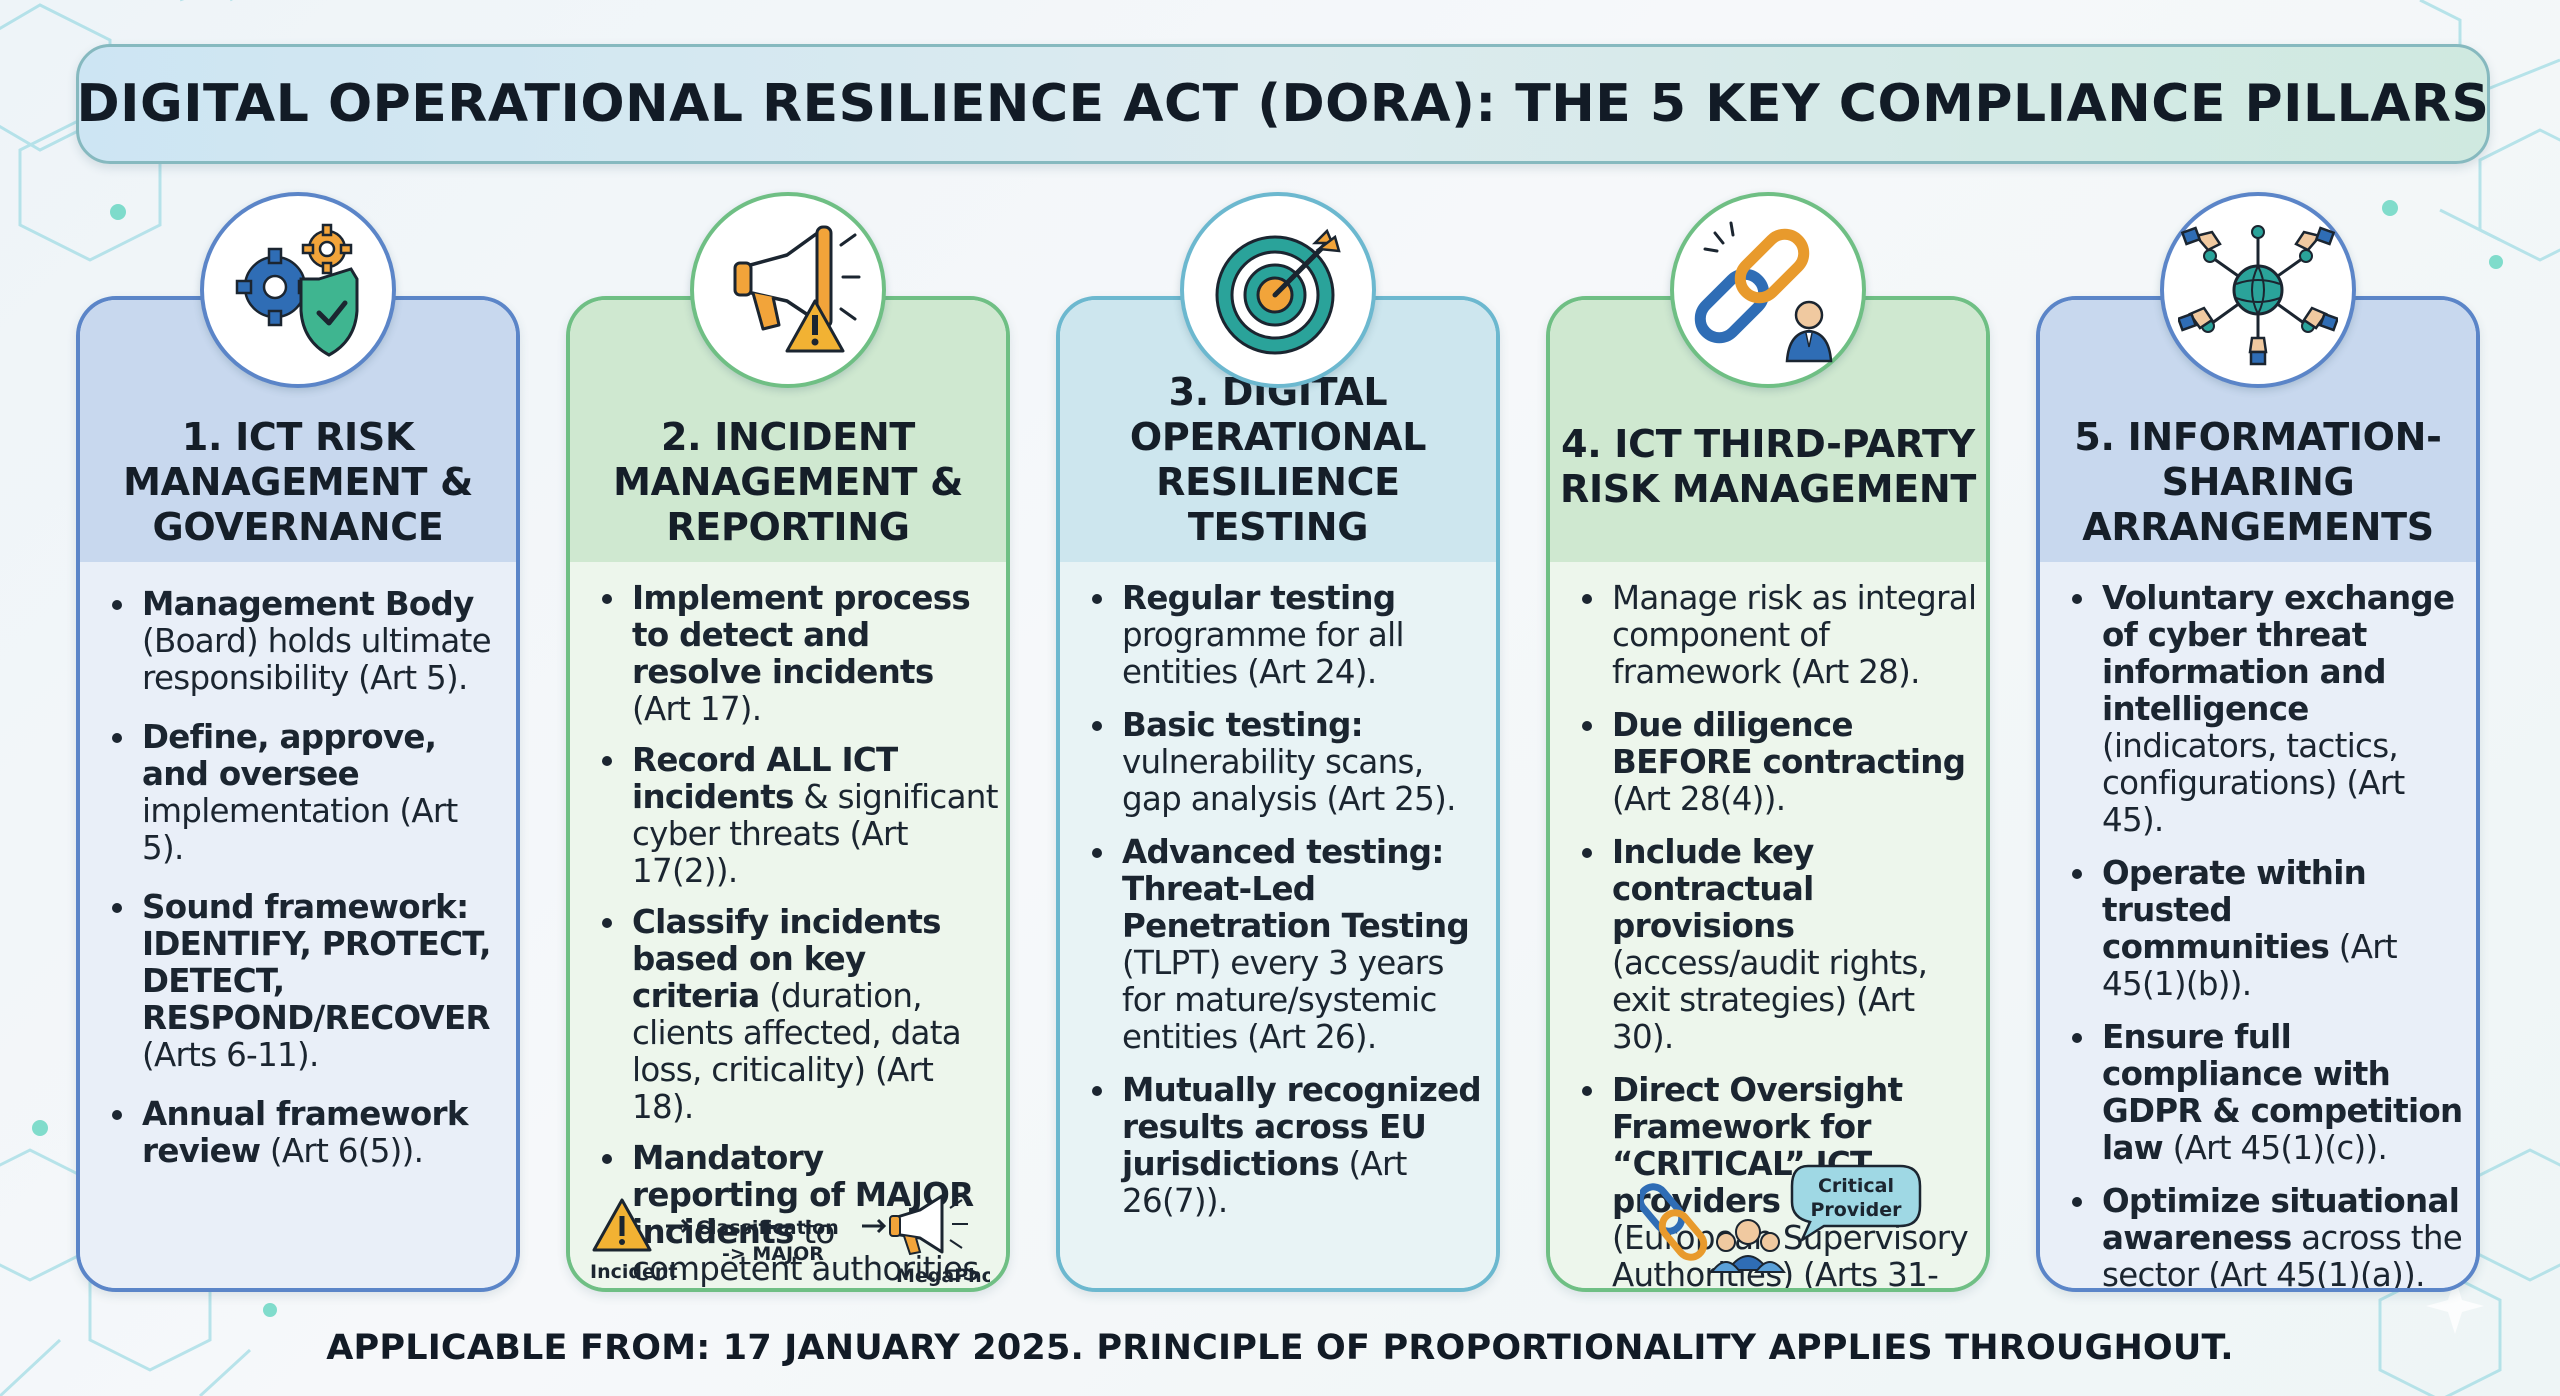  What do you see at coordinates (1768, 290) in the screenshot?
I see `chain-link-person-icon` at bounding box center [1768, 290].